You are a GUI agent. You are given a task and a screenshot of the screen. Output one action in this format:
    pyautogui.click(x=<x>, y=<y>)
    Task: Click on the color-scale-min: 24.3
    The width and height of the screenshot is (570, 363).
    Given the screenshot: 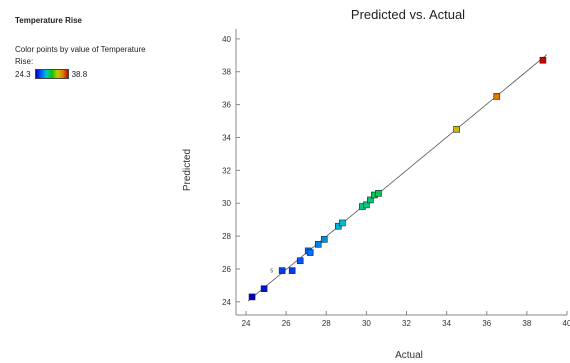 What is the action you would take?
    pyautogui.click(x=23, y=74)
    